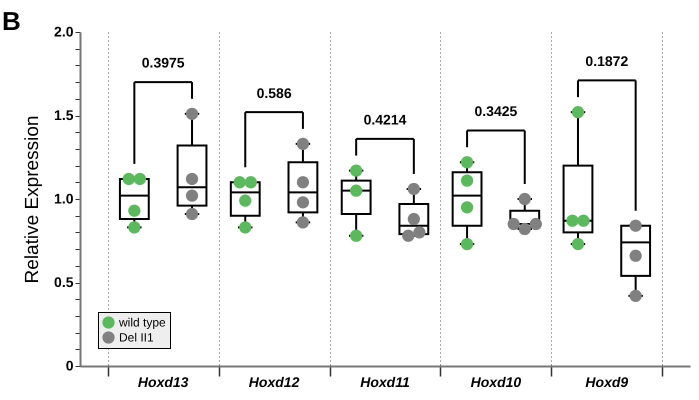 This screenshot has height=400, width=699. What do you see at coordinates (606, 61) in the screenshot?
I see `annotation: 0.1872` at bounding box center [606, 61].